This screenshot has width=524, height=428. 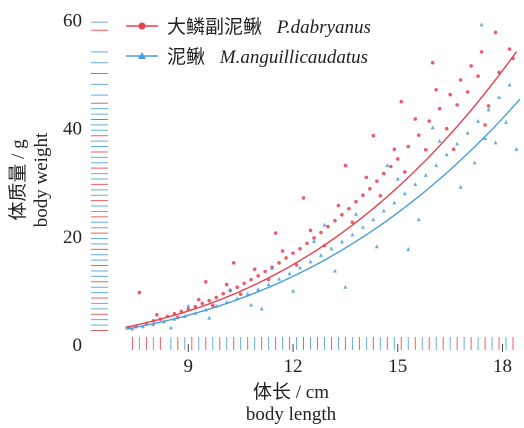 What do you see at coordinates (72, 129) in the screenshot?
I see `y-tick-label: 40` at bounding box center [72, 129].